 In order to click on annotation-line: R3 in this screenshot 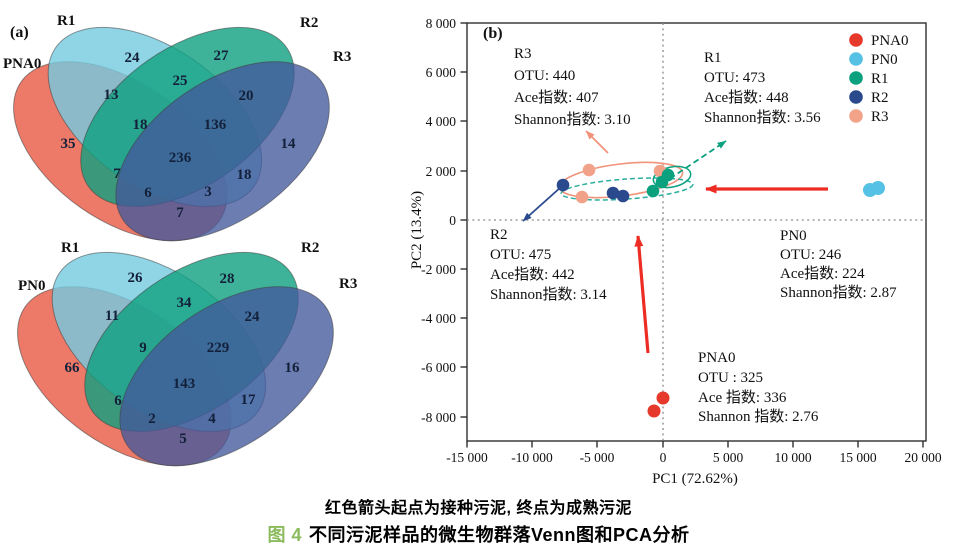, I will do `click(523, 54)`.